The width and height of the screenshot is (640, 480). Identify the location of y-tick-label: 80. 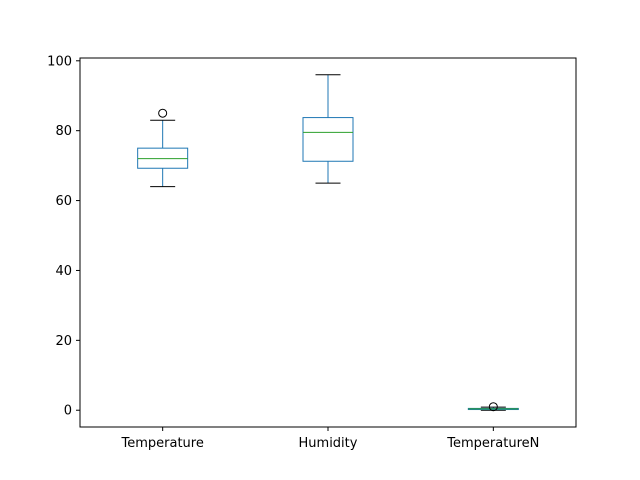
(63, 131).